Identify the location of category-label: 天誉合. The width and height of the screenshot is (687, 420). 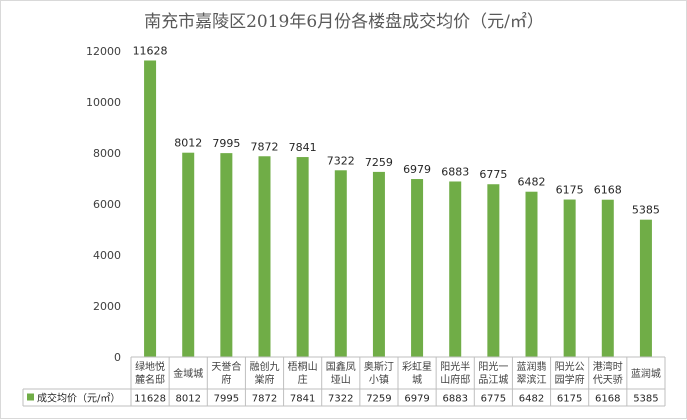
(226, 366).